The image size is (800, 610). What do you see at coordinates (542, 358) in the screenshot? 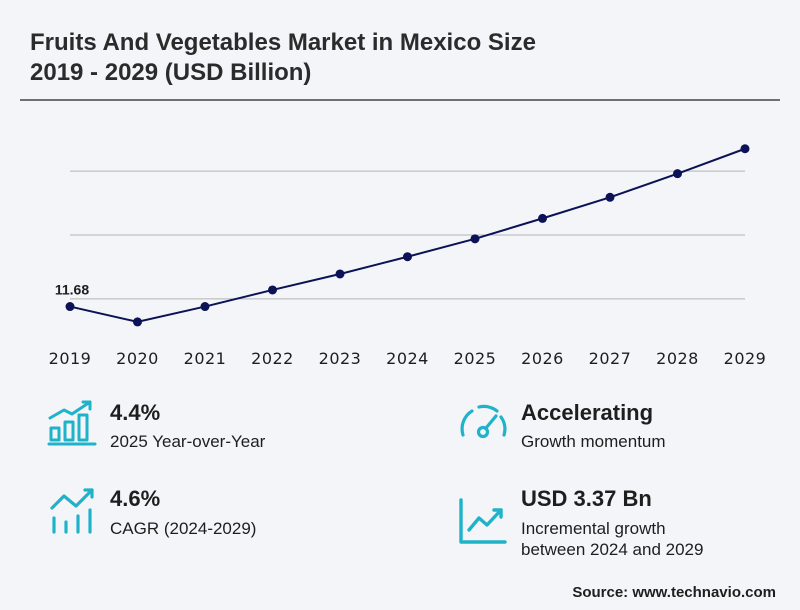
I see `x-tick-2026: 2026` at bounding box center [542, 358].